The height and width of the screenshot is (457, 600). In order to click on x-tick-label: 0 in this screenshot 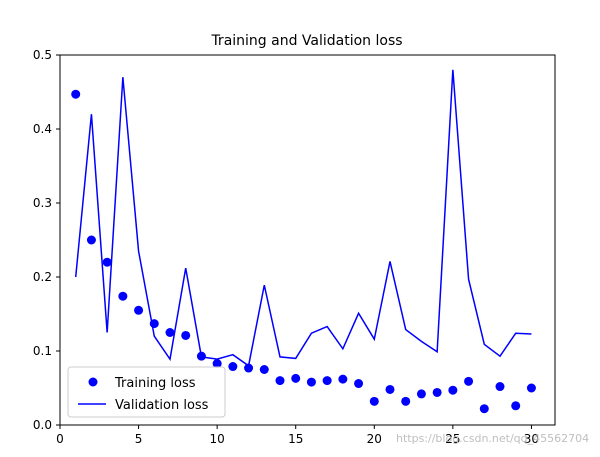, I will do `click(60, 439)`.